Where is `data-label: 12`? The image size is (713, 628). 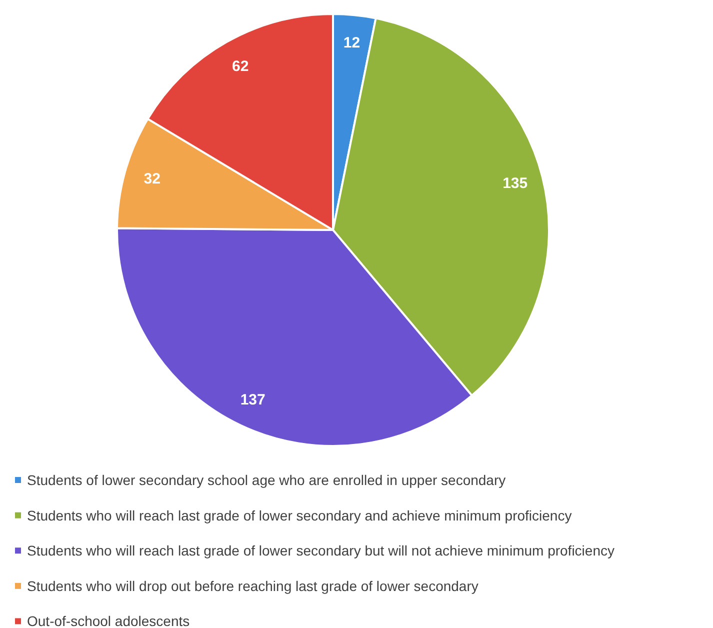 data-label: 12 is located at coordinates (351, 43).